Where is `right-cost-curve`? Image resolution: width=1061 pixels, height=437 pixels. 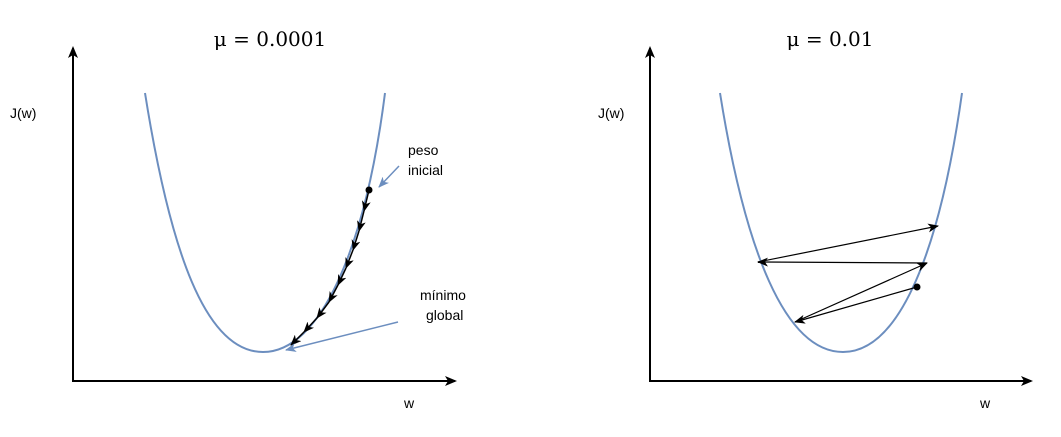 right-cost-curve is located at coordinates (841, 223).